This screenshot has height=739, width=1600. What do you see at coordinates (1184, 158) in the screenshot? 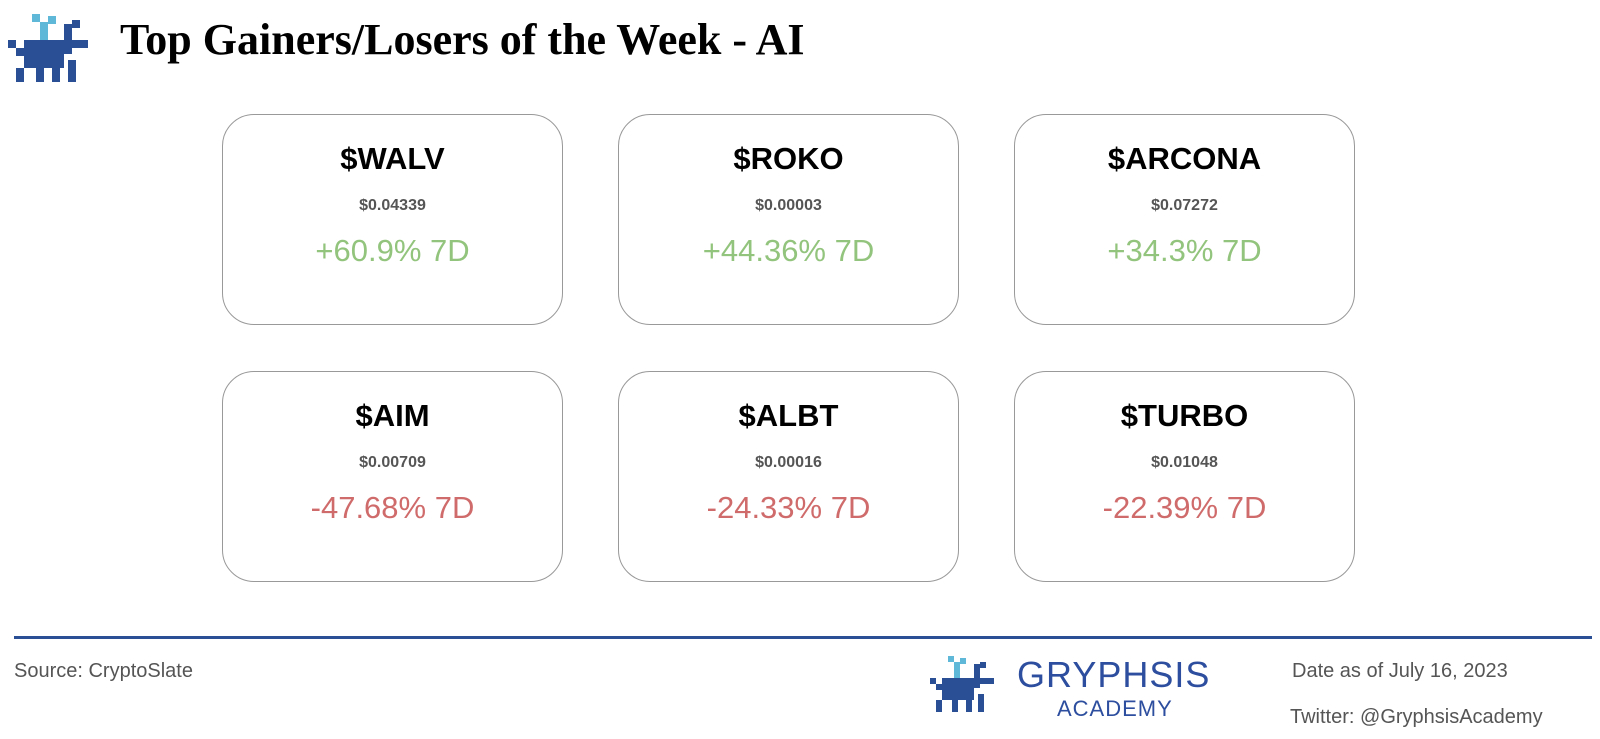
I see `ticker: $ARCONA` at bounding box center [1184, 158].